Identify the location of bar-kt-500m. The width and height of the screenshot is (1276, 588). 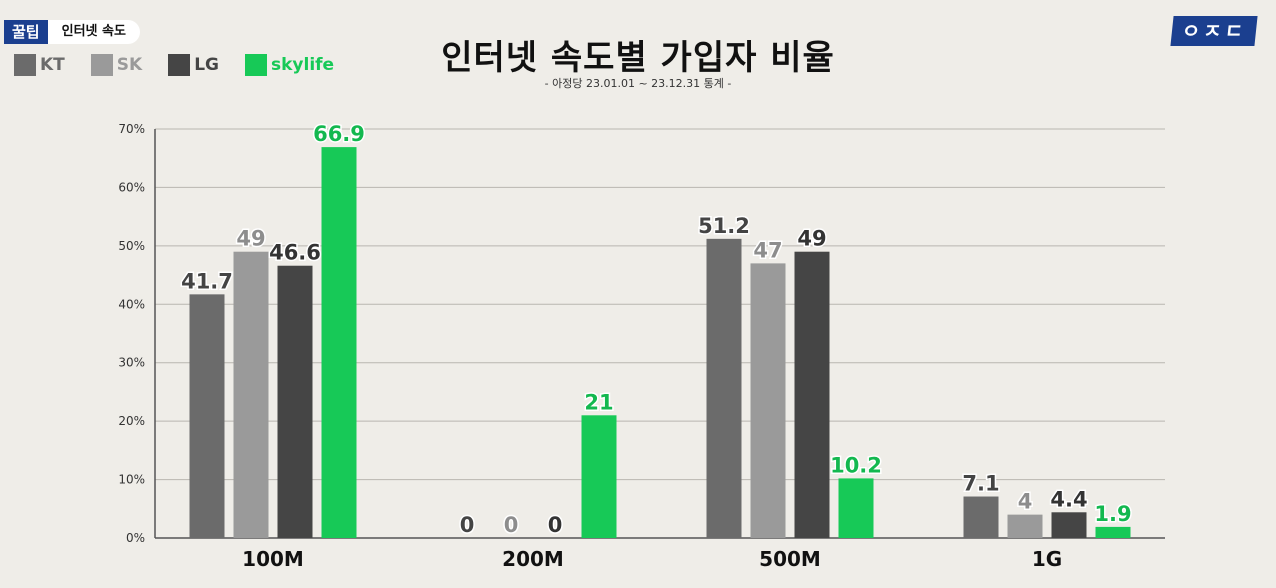
(724, 388).